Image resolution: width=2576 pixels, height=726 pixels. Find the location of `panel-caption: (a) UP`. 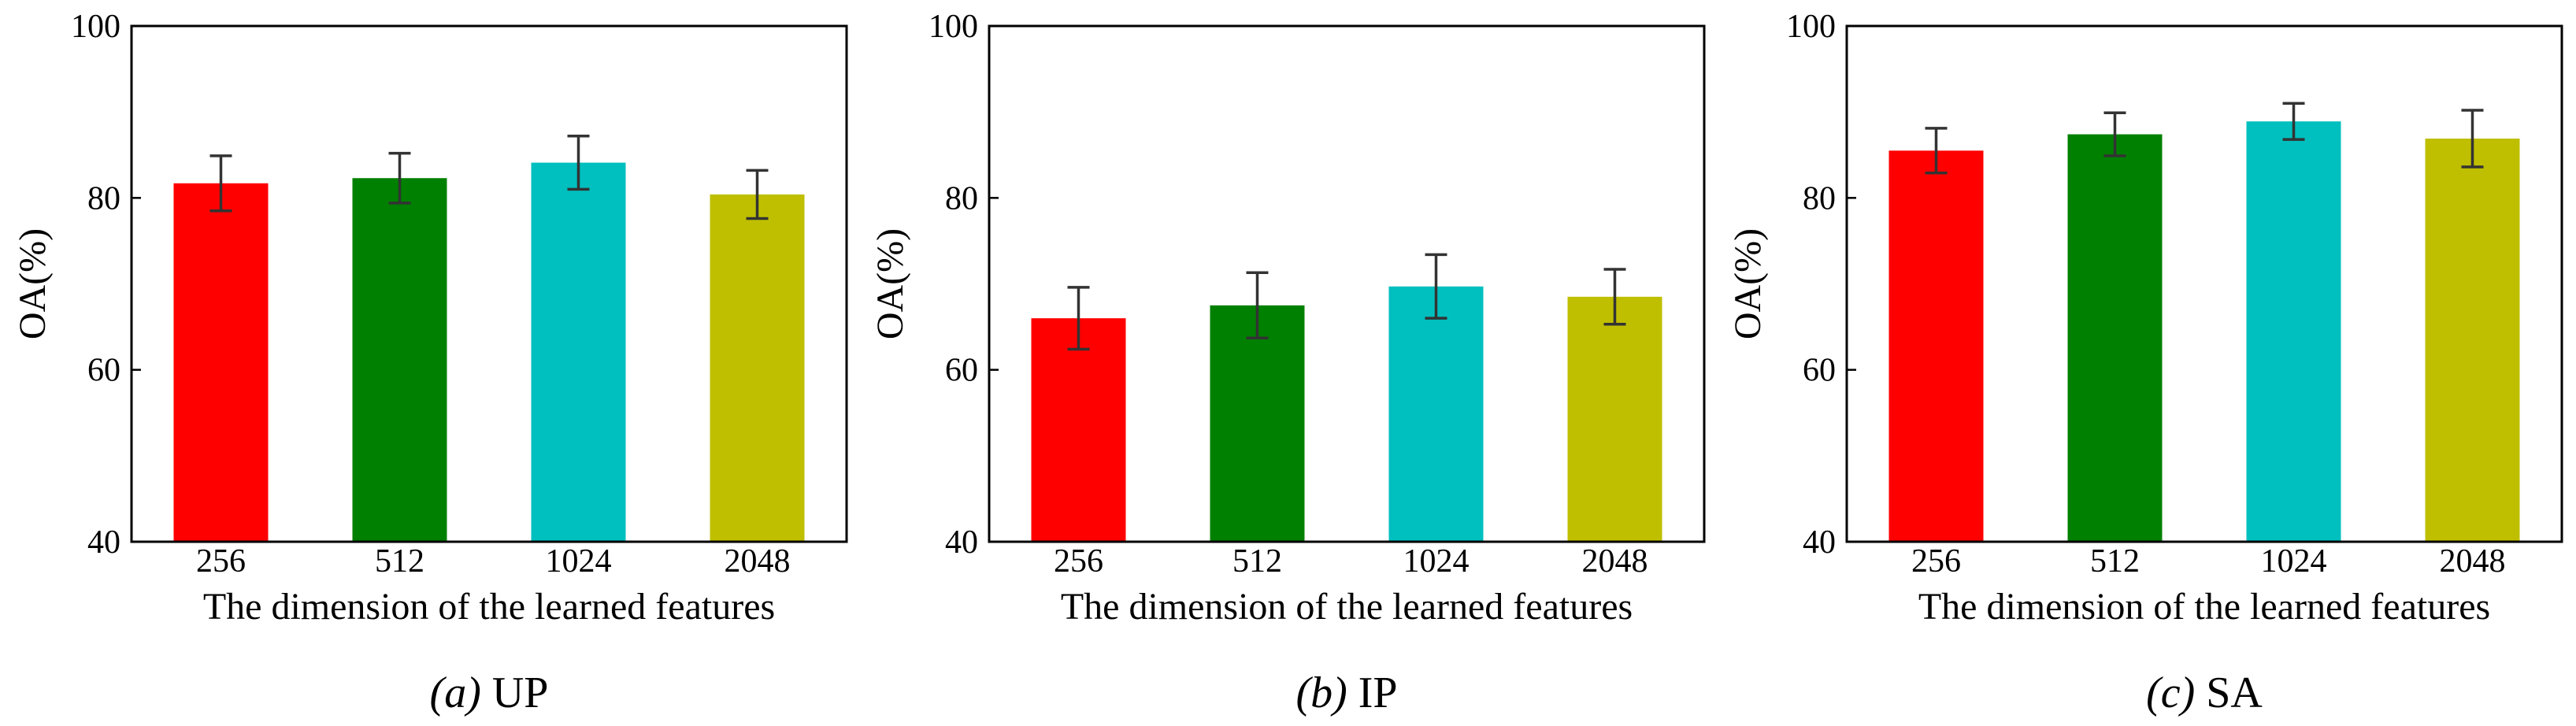

panel-caption: (a) UP is located at coordinates (489, 693).